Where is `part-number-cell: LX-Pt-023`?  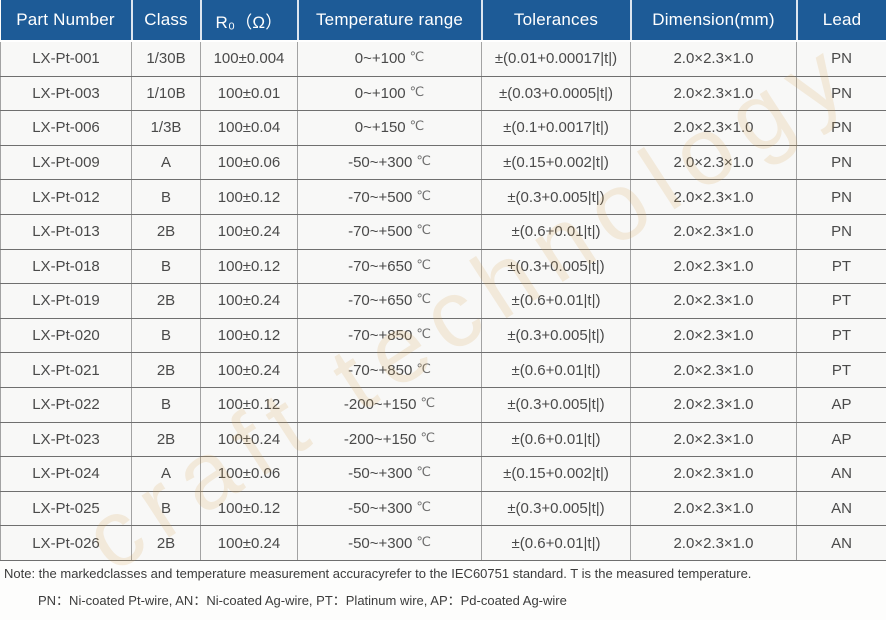 part-number-cell: LX-Pt-023 is located at coordinates (66, 439).